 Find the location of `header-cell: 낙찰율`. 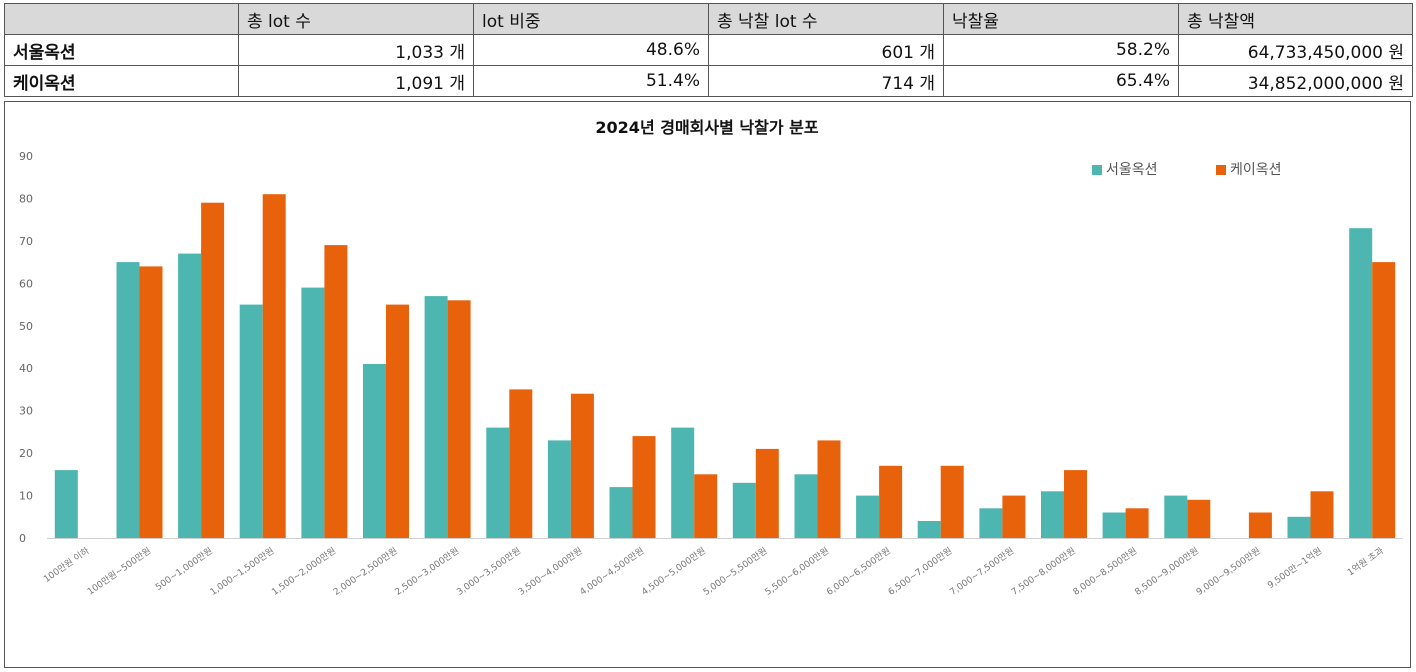

header-cell: 낙찰율 is located at coordinates (1061, 19).